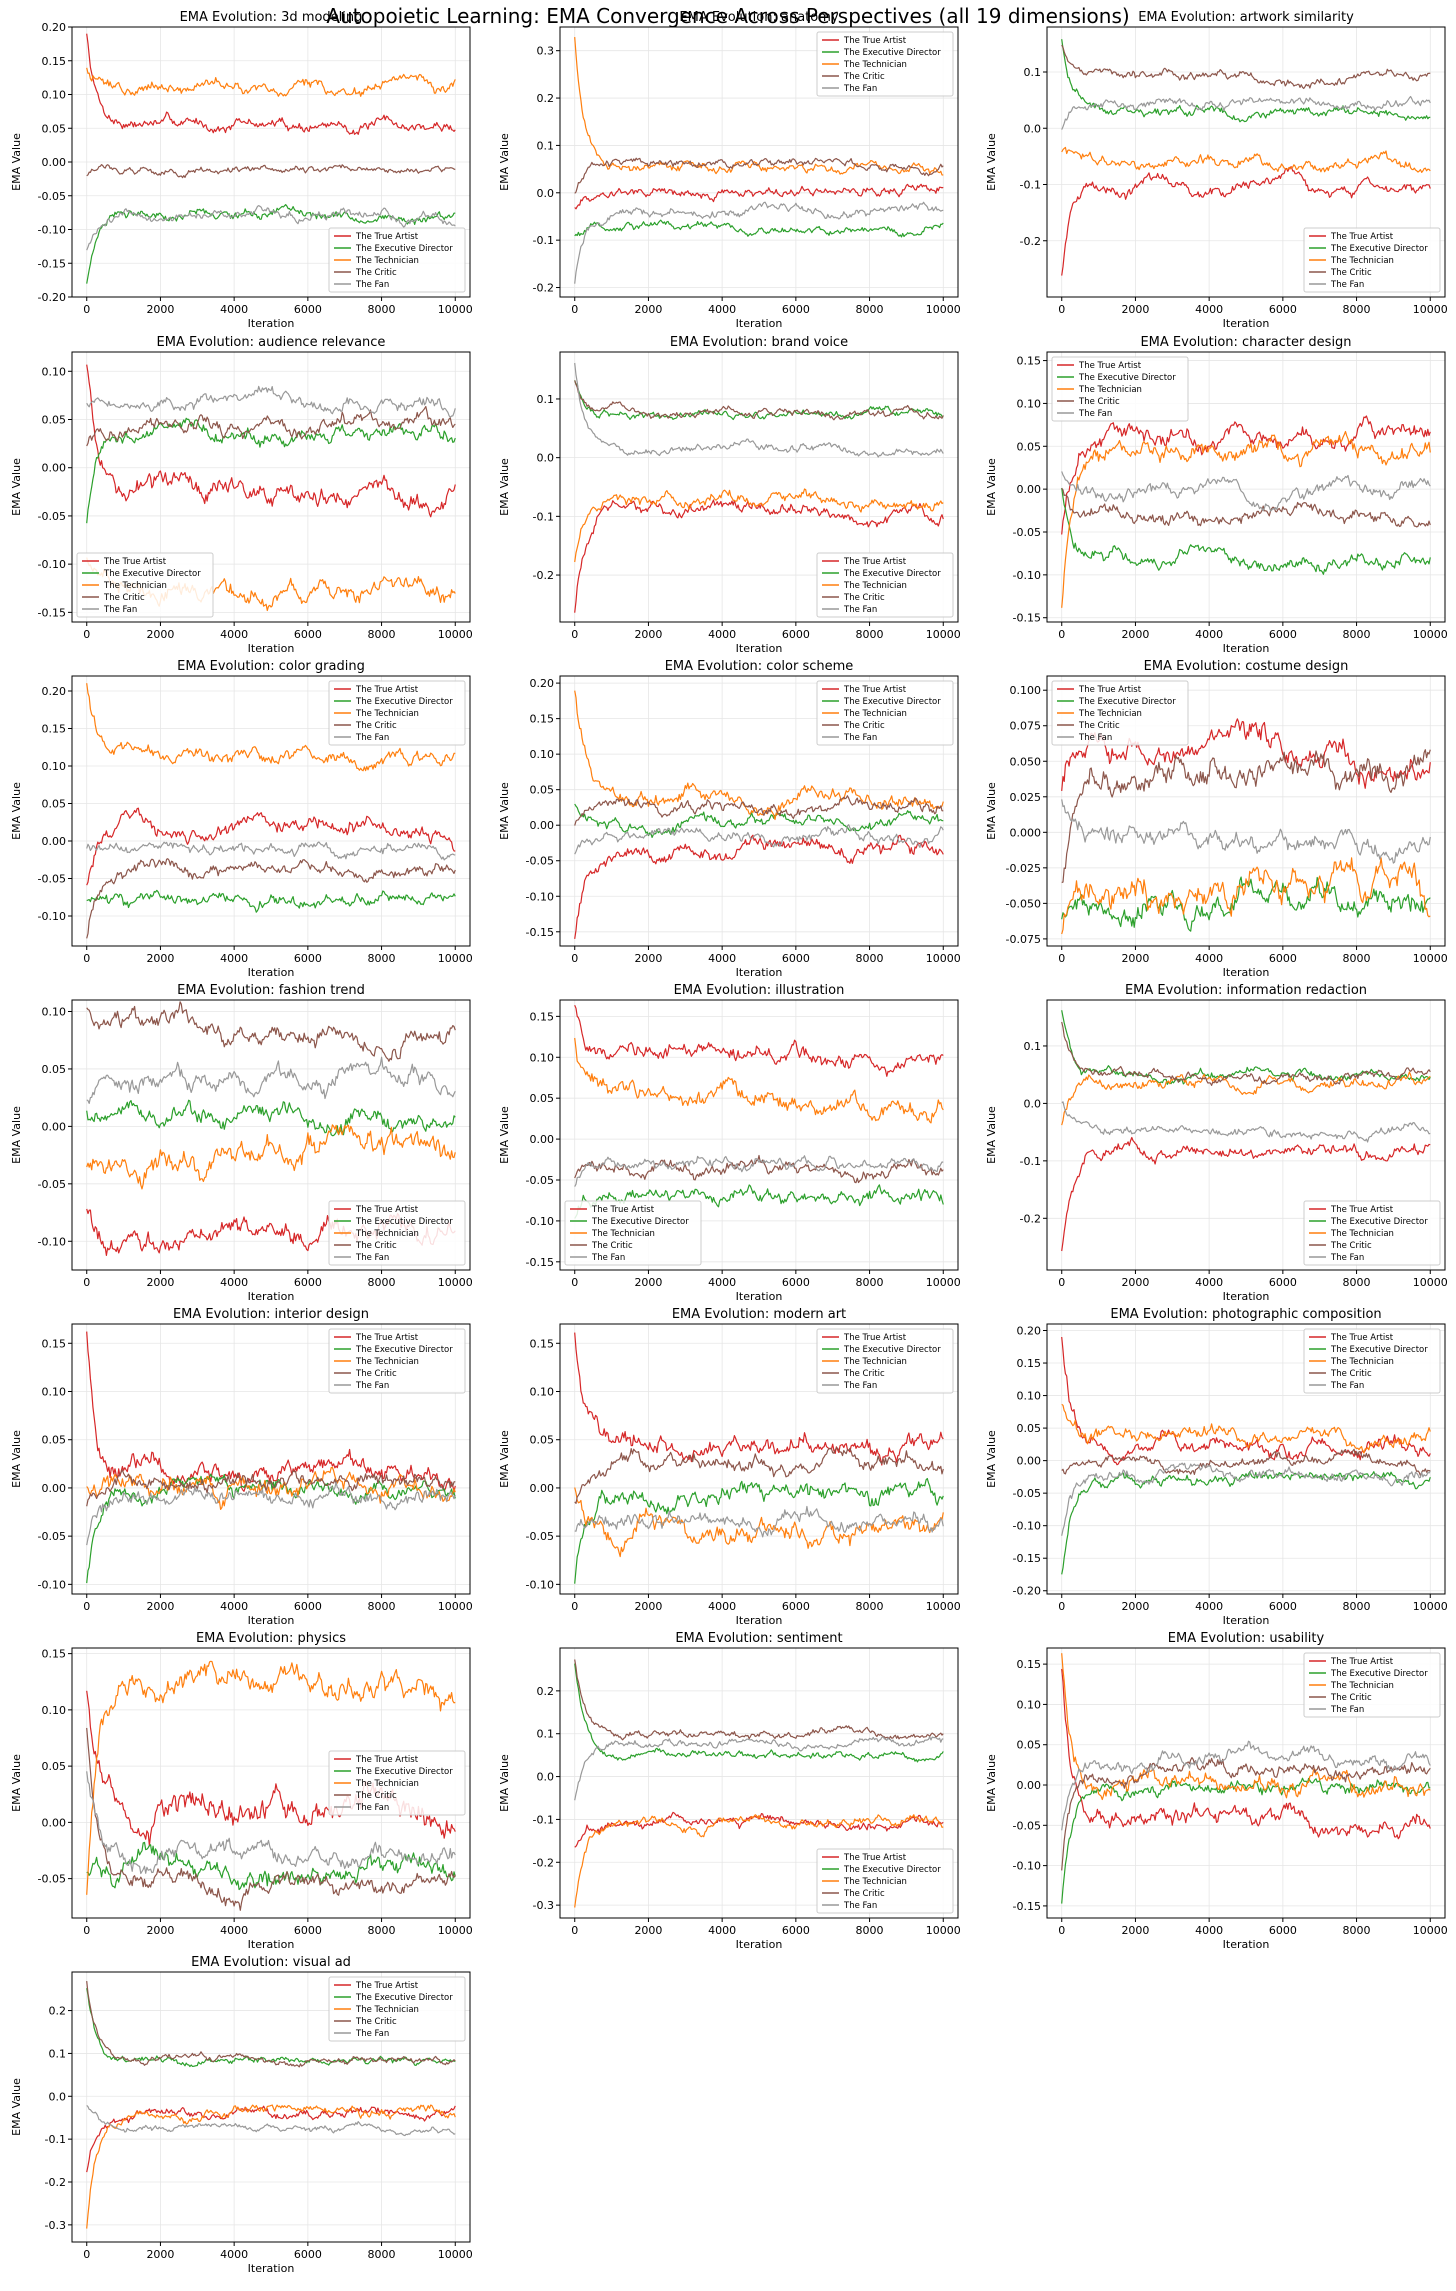 Image resolution: width=1456 pixels, height=2291 pixels. I want to click on y-tick-label: 0.025, so click(1026, 797).